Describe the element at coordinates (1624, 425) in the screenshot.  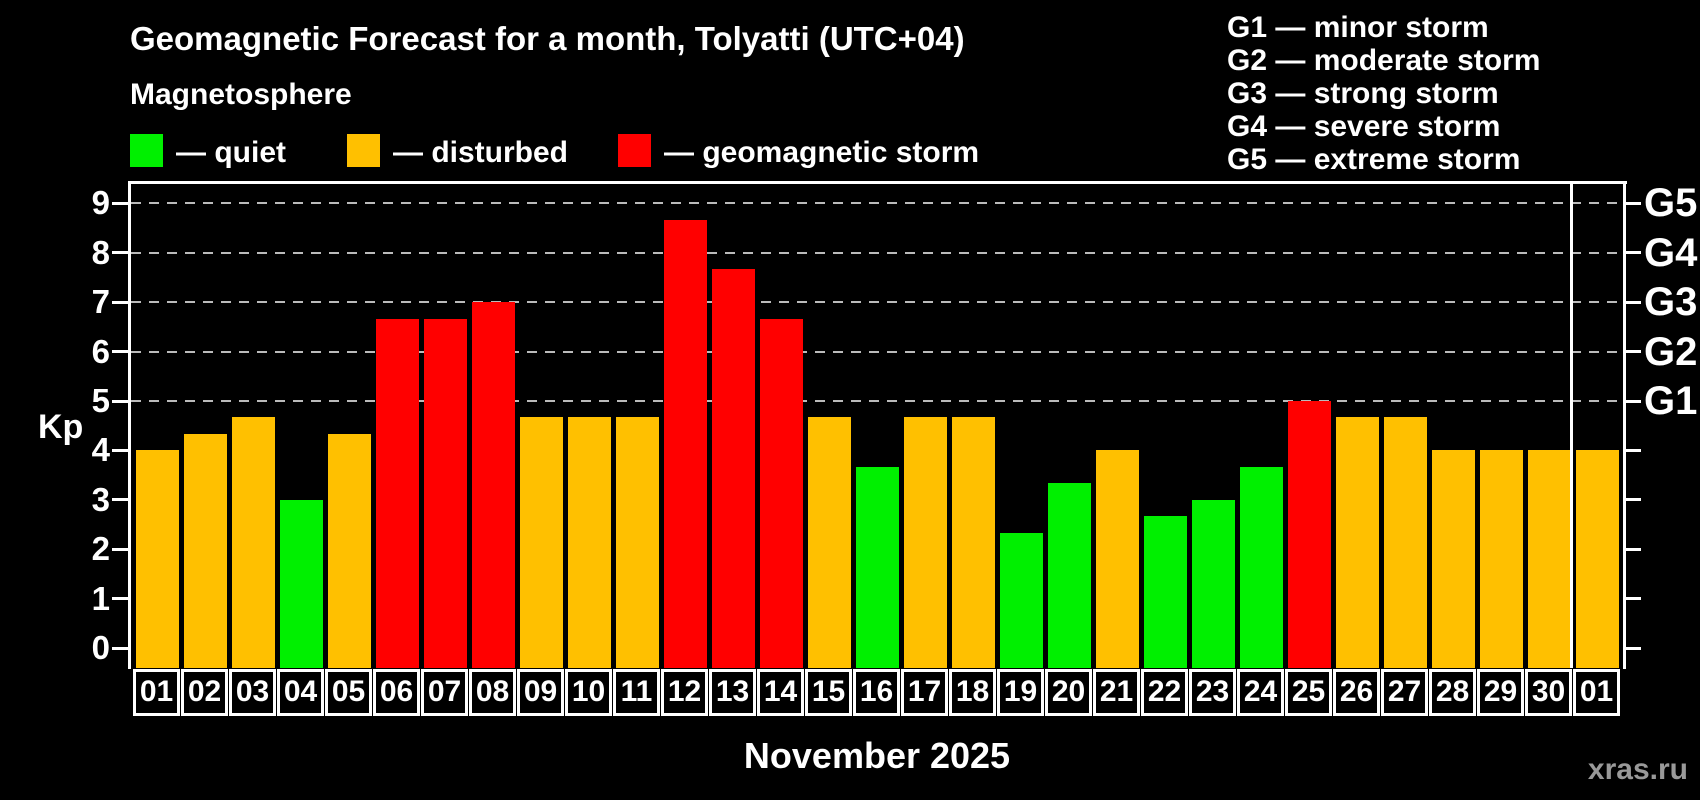
I see `right-axis-line` at that location.